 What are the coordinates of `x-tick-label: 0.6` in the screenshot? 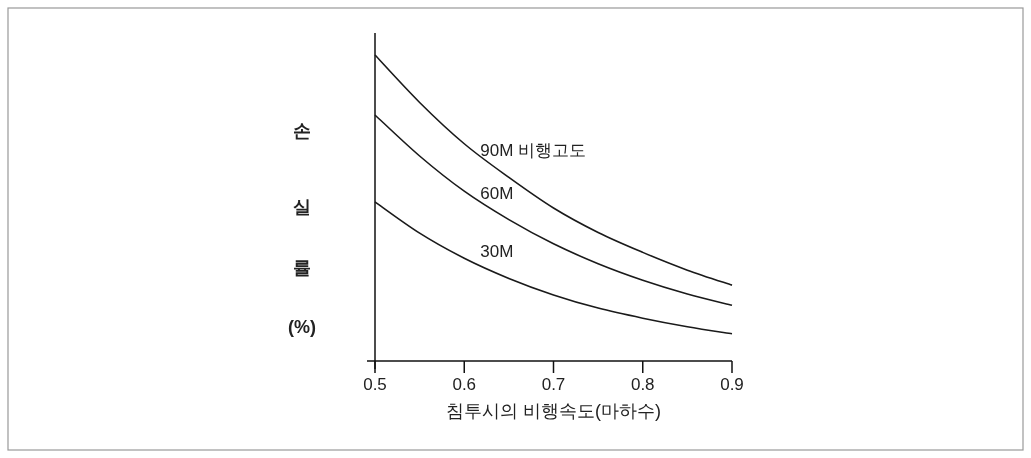 It's located at (464, 384).